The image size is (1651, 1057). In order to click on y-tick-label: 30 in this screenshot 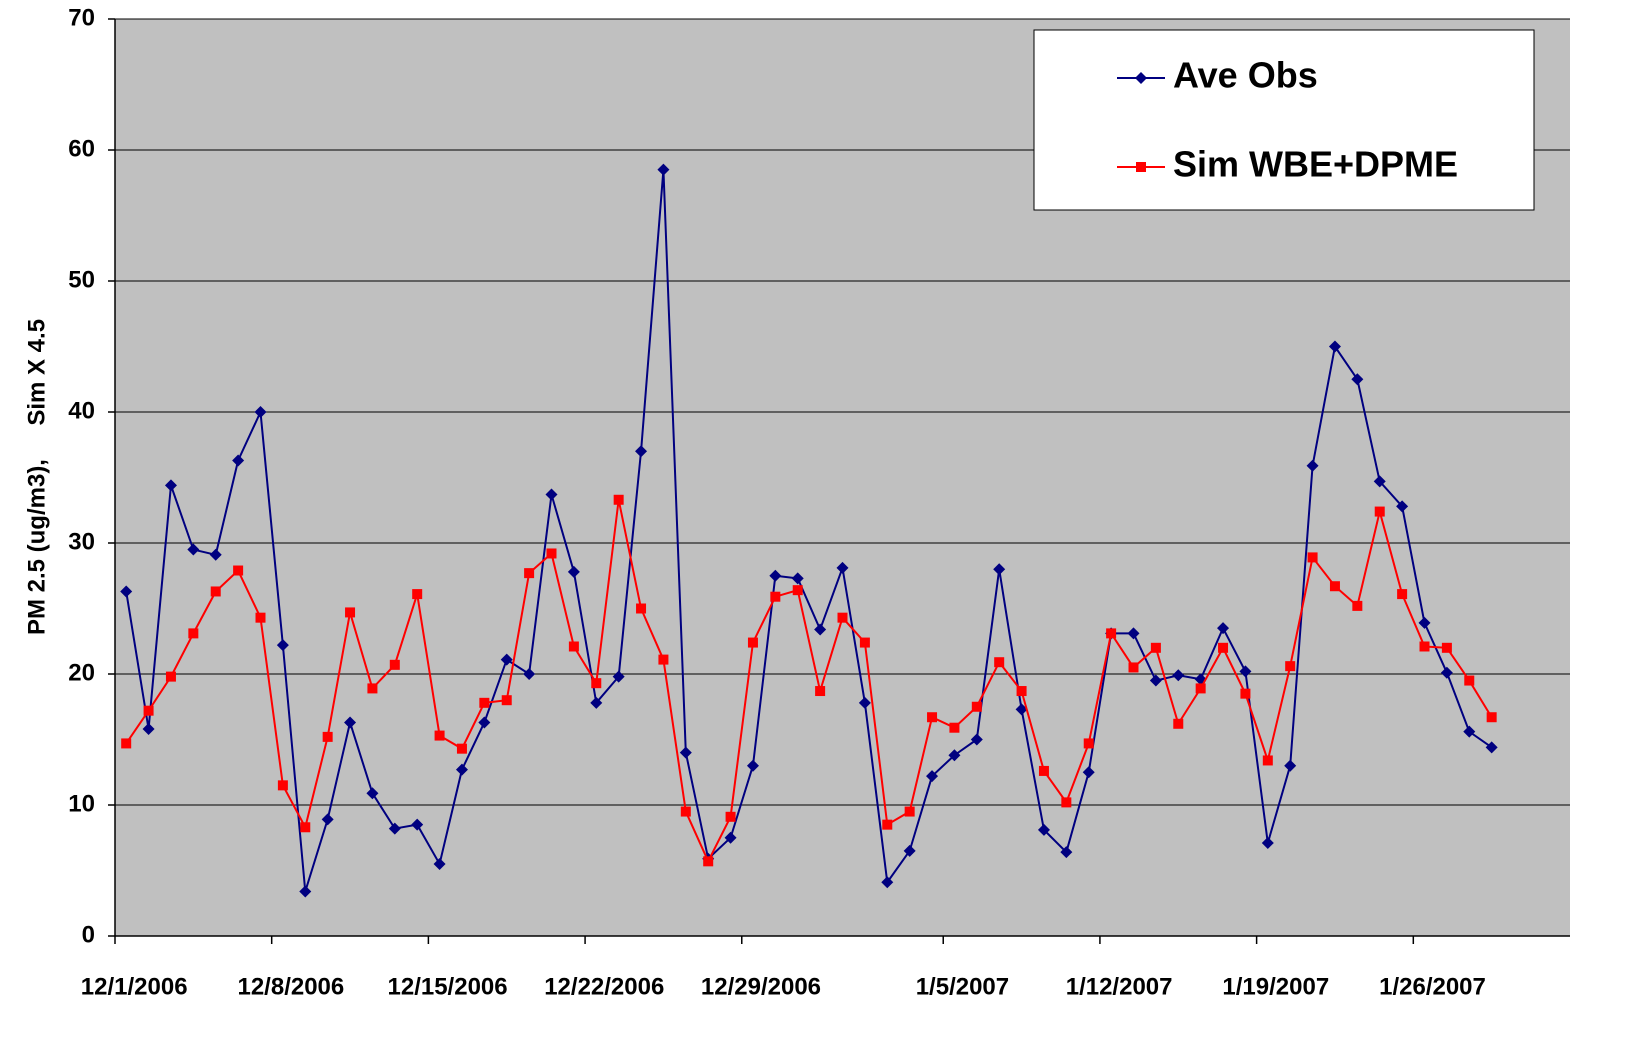, I will do `click(81, 541)`.